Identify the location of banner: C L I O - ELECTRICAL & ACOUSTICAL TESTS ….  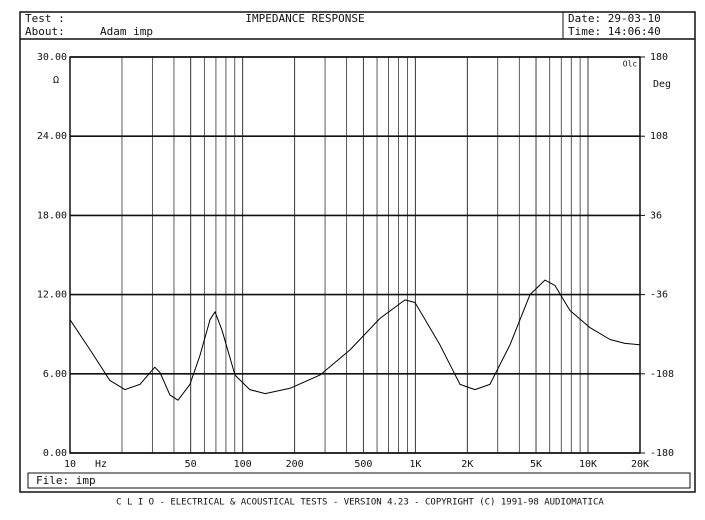
(360, 503).